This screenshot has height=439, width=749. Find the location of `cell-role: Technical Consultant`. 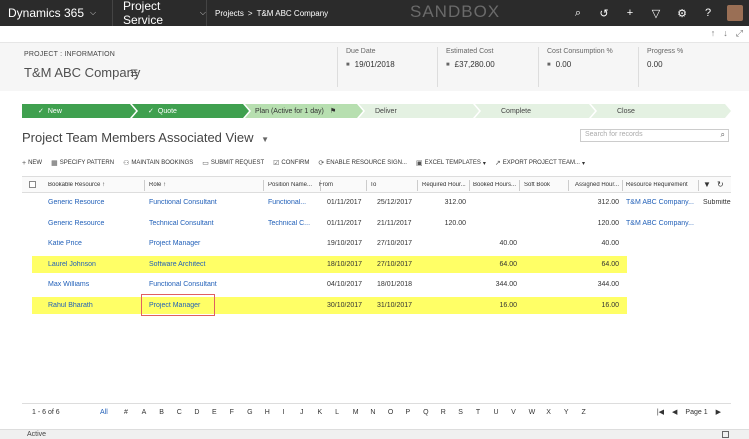

cell-role: Technical Consultant is located at coordinates (181, 223).